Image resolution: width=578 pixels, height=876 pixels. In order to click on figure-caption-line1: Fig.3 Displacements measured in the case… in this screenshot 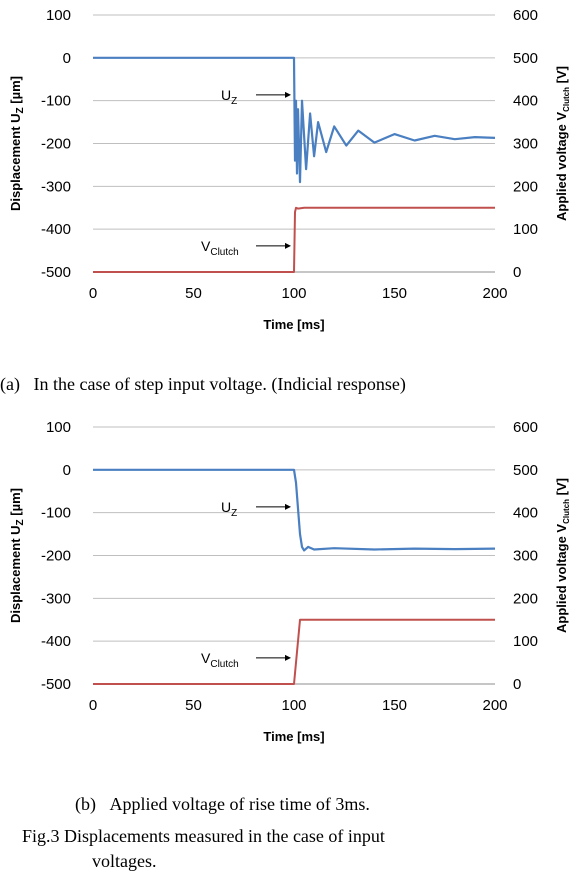, I will do `click(203, 836)`.